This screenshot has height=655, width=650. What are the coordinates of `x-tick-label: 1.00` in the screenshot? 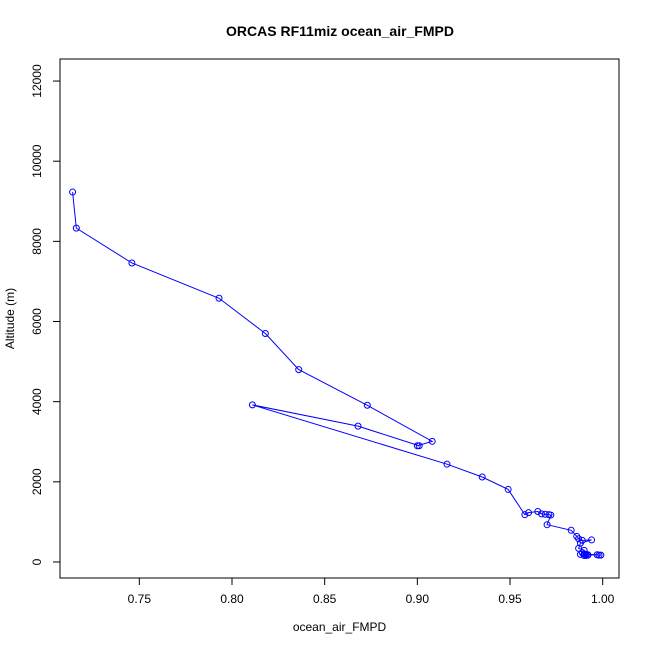 It's located at (603, 599).